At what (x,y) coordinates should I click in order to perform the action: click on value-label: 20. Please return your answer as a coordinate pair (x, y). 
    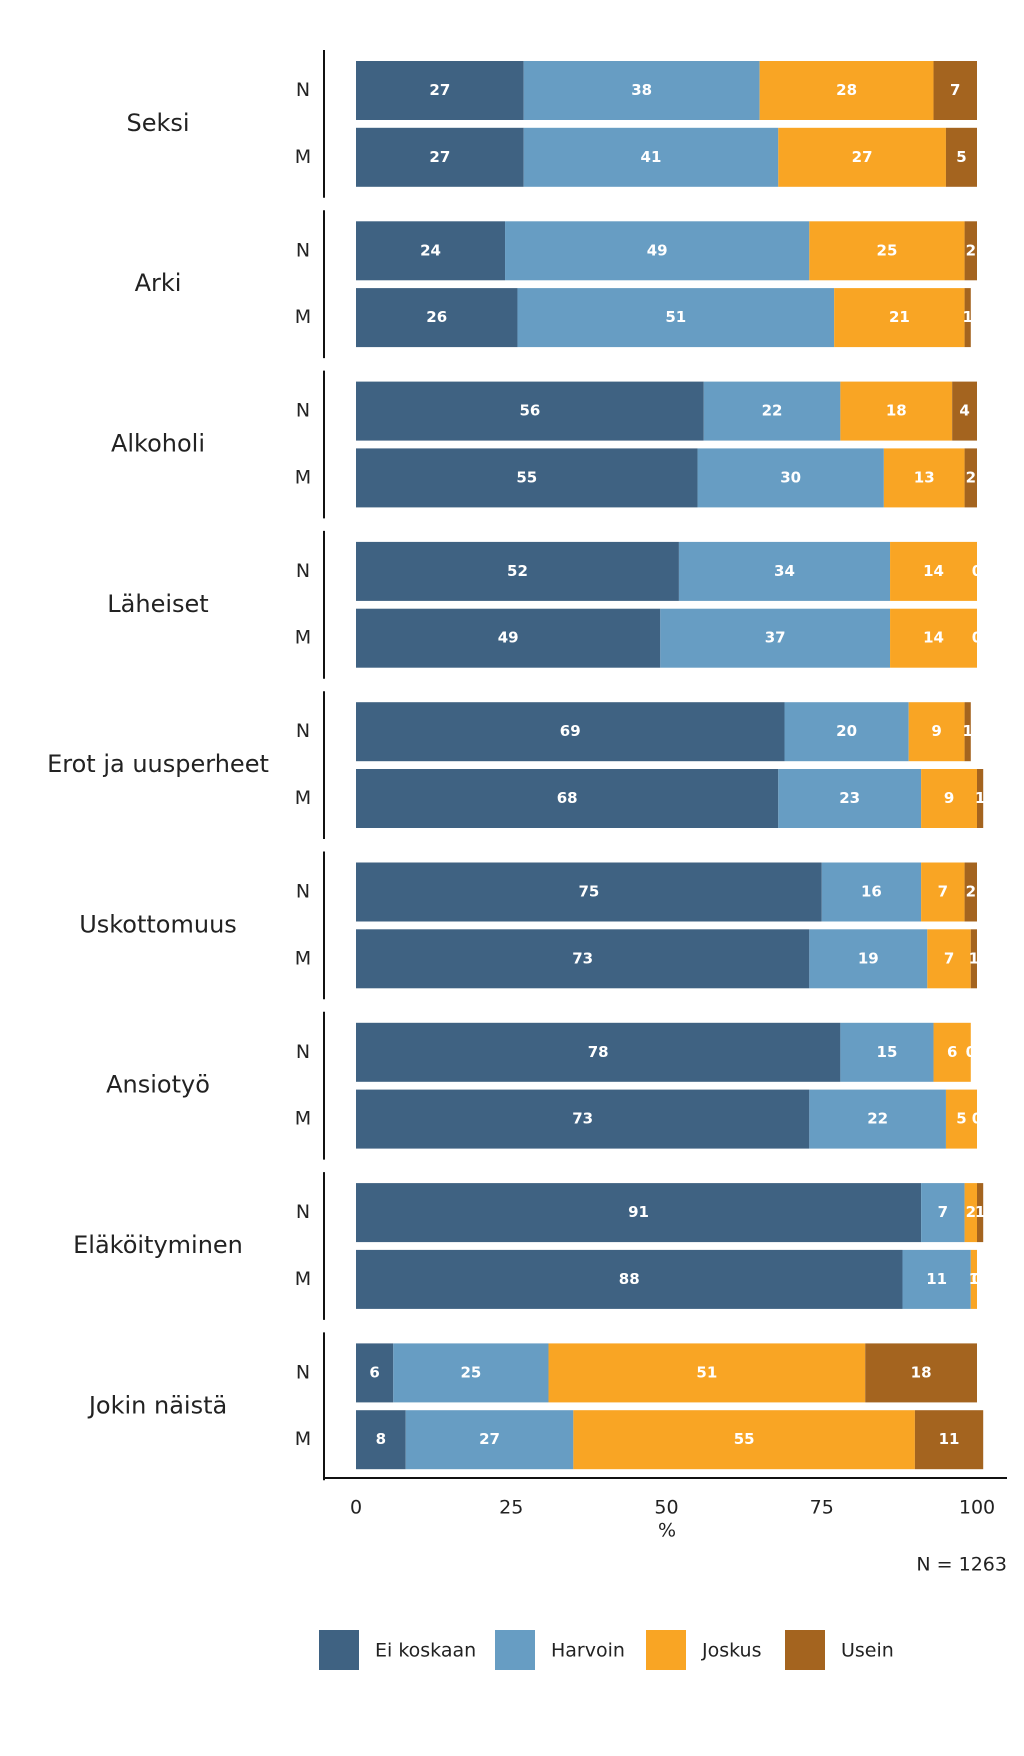
    Looking at the image, I should click on (846, 731).